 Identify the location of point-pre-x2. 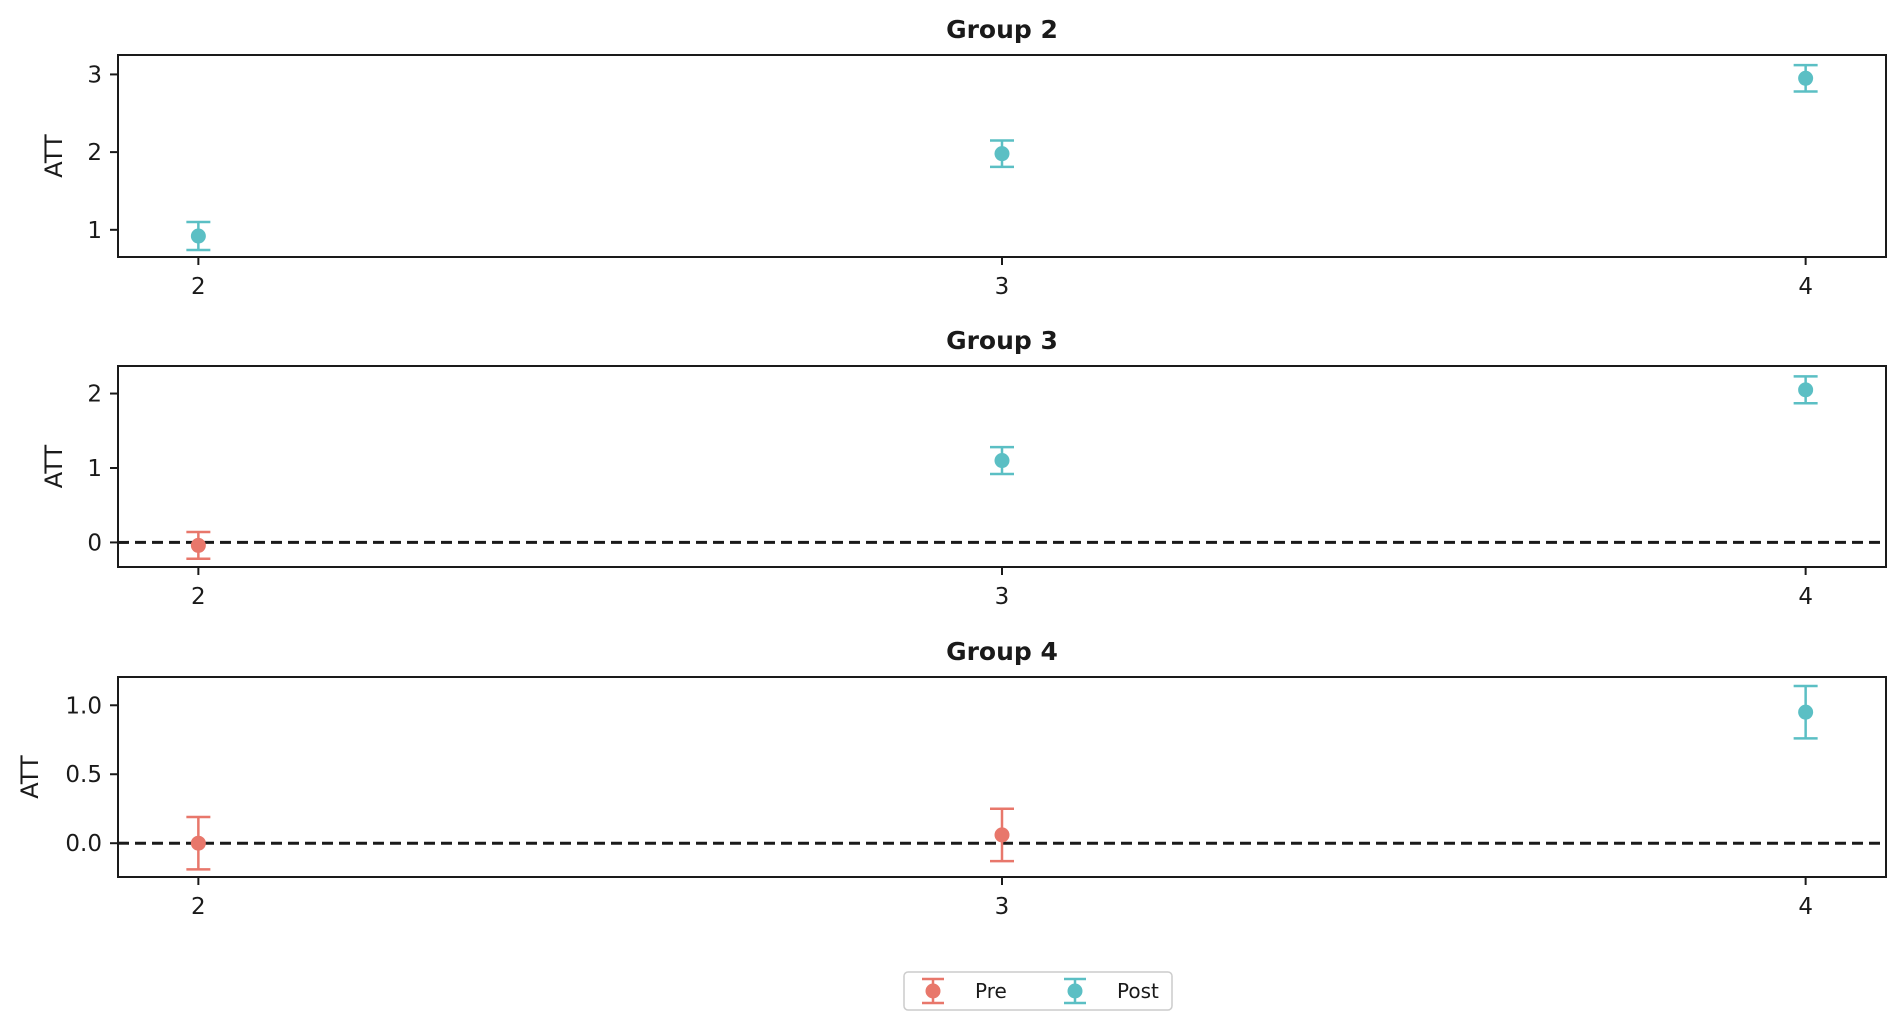
(198, 545).